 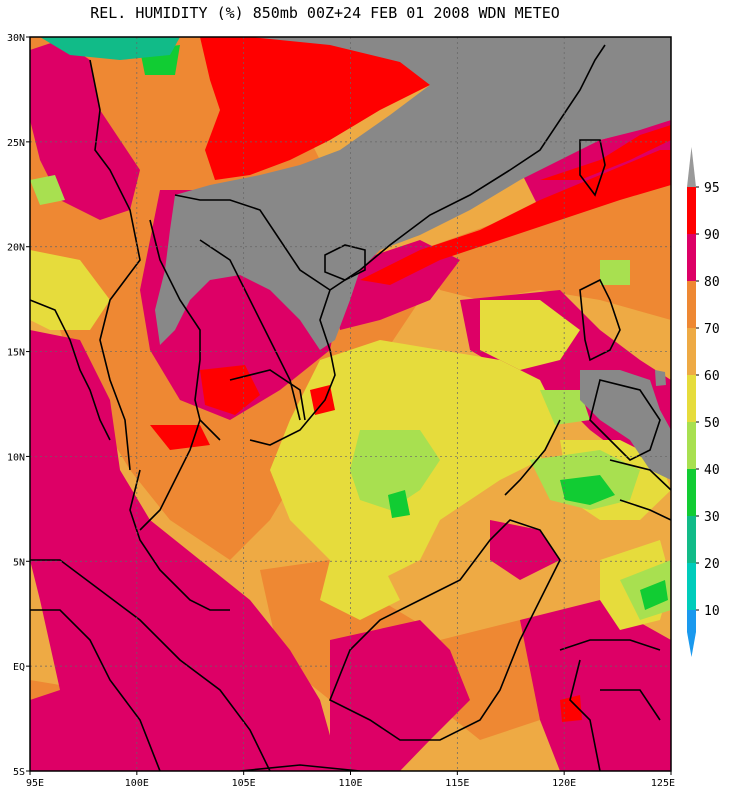 I want to click on coastline-philippines-south, so click(x=625, y=420).